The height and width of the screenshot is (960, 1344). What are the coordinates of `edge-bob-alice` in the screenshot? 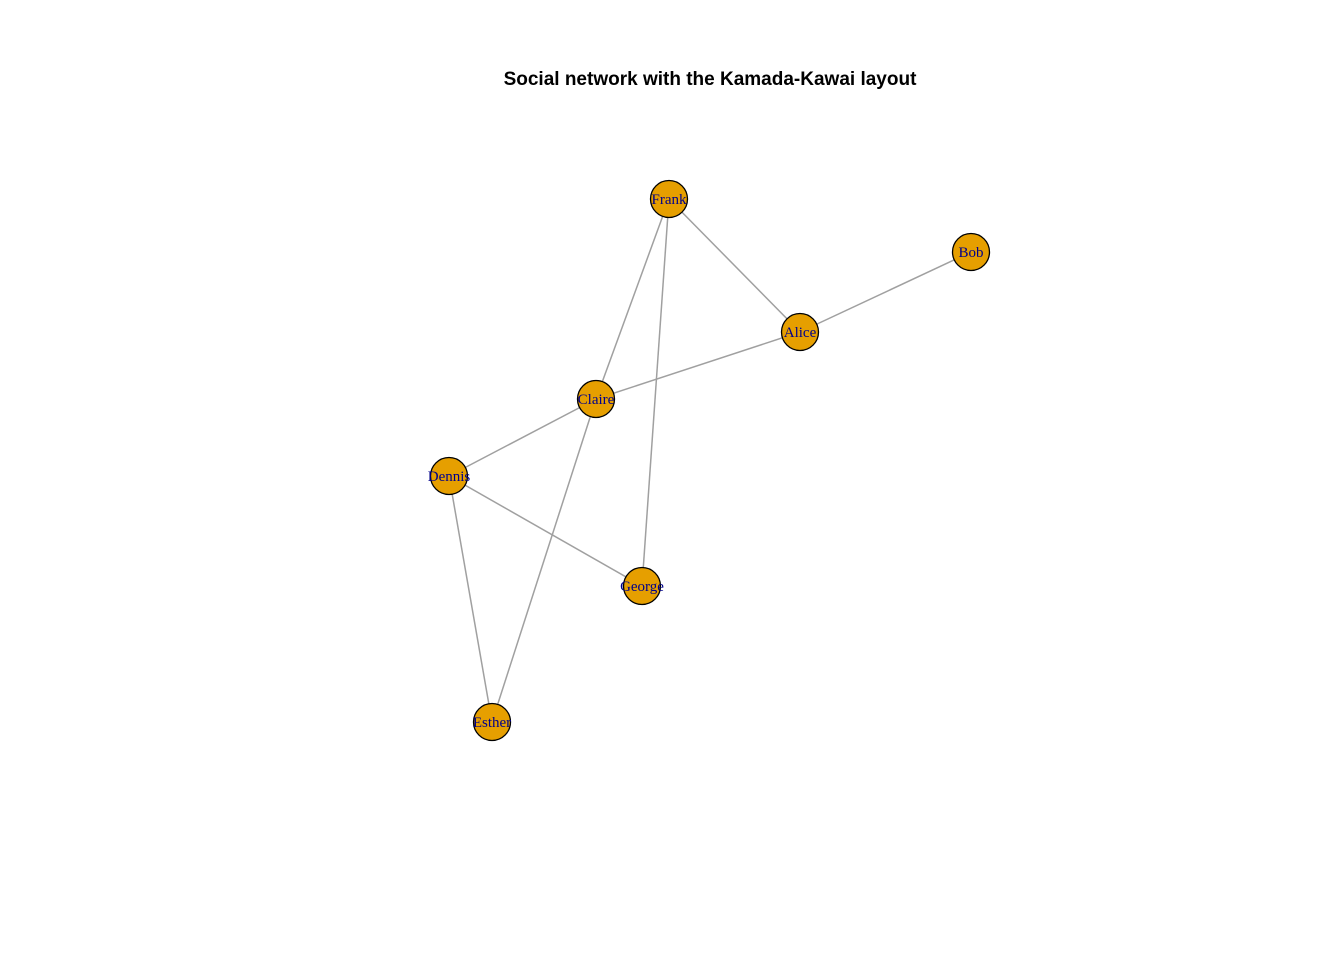 It's located at (885, 292).